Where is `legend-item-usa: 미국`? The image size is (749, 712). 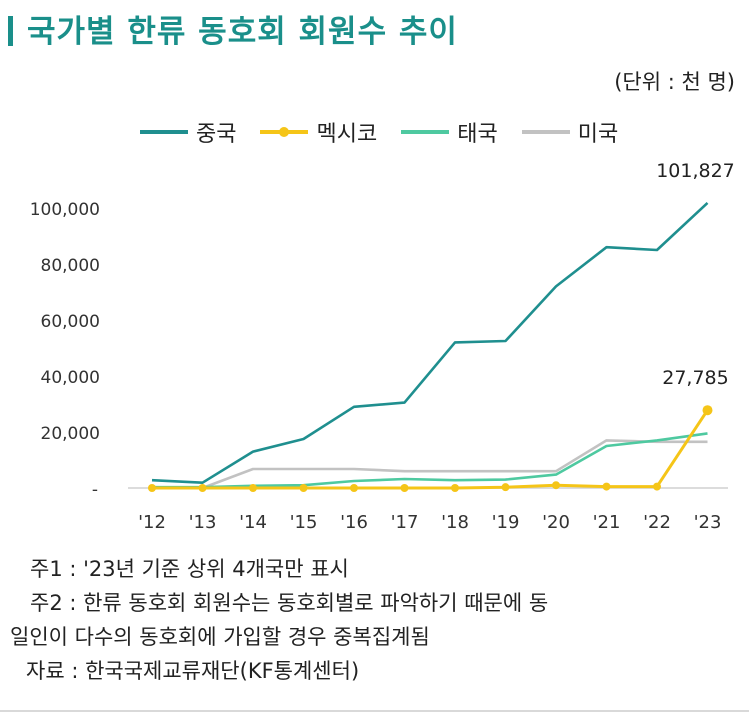
legend-item-usa: 미국 is located at coordinates (570, 132).